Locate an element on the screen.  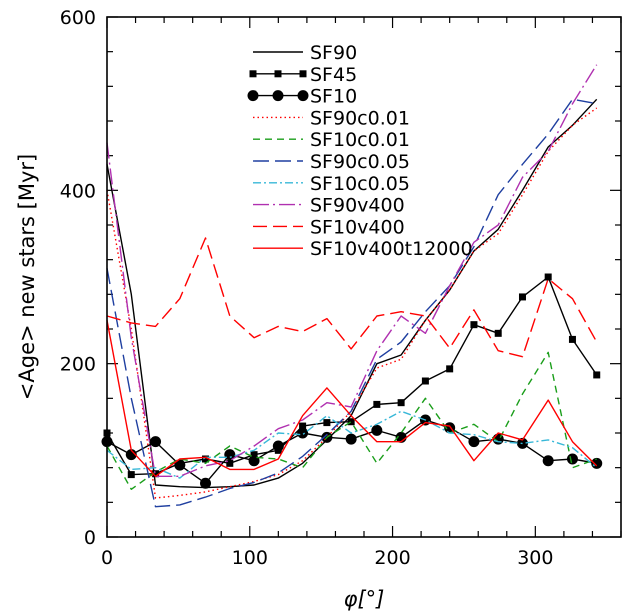
legend-label: SF90c0.01 is located at coordinates (360, 118).